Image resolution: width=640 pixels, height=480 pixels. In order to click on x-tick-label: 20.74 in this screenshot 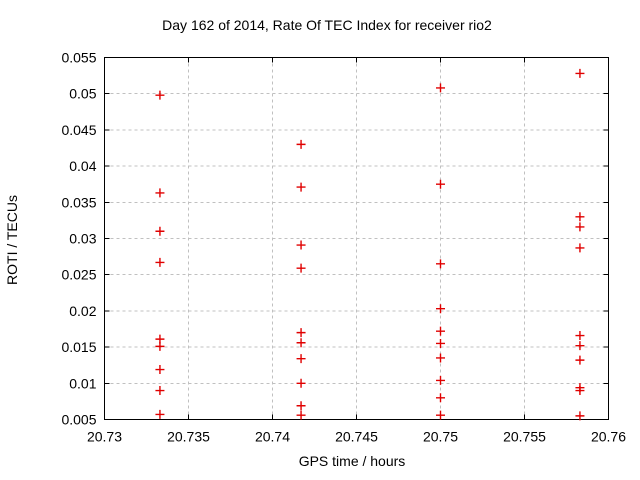, I will do `click(272, 437)`.